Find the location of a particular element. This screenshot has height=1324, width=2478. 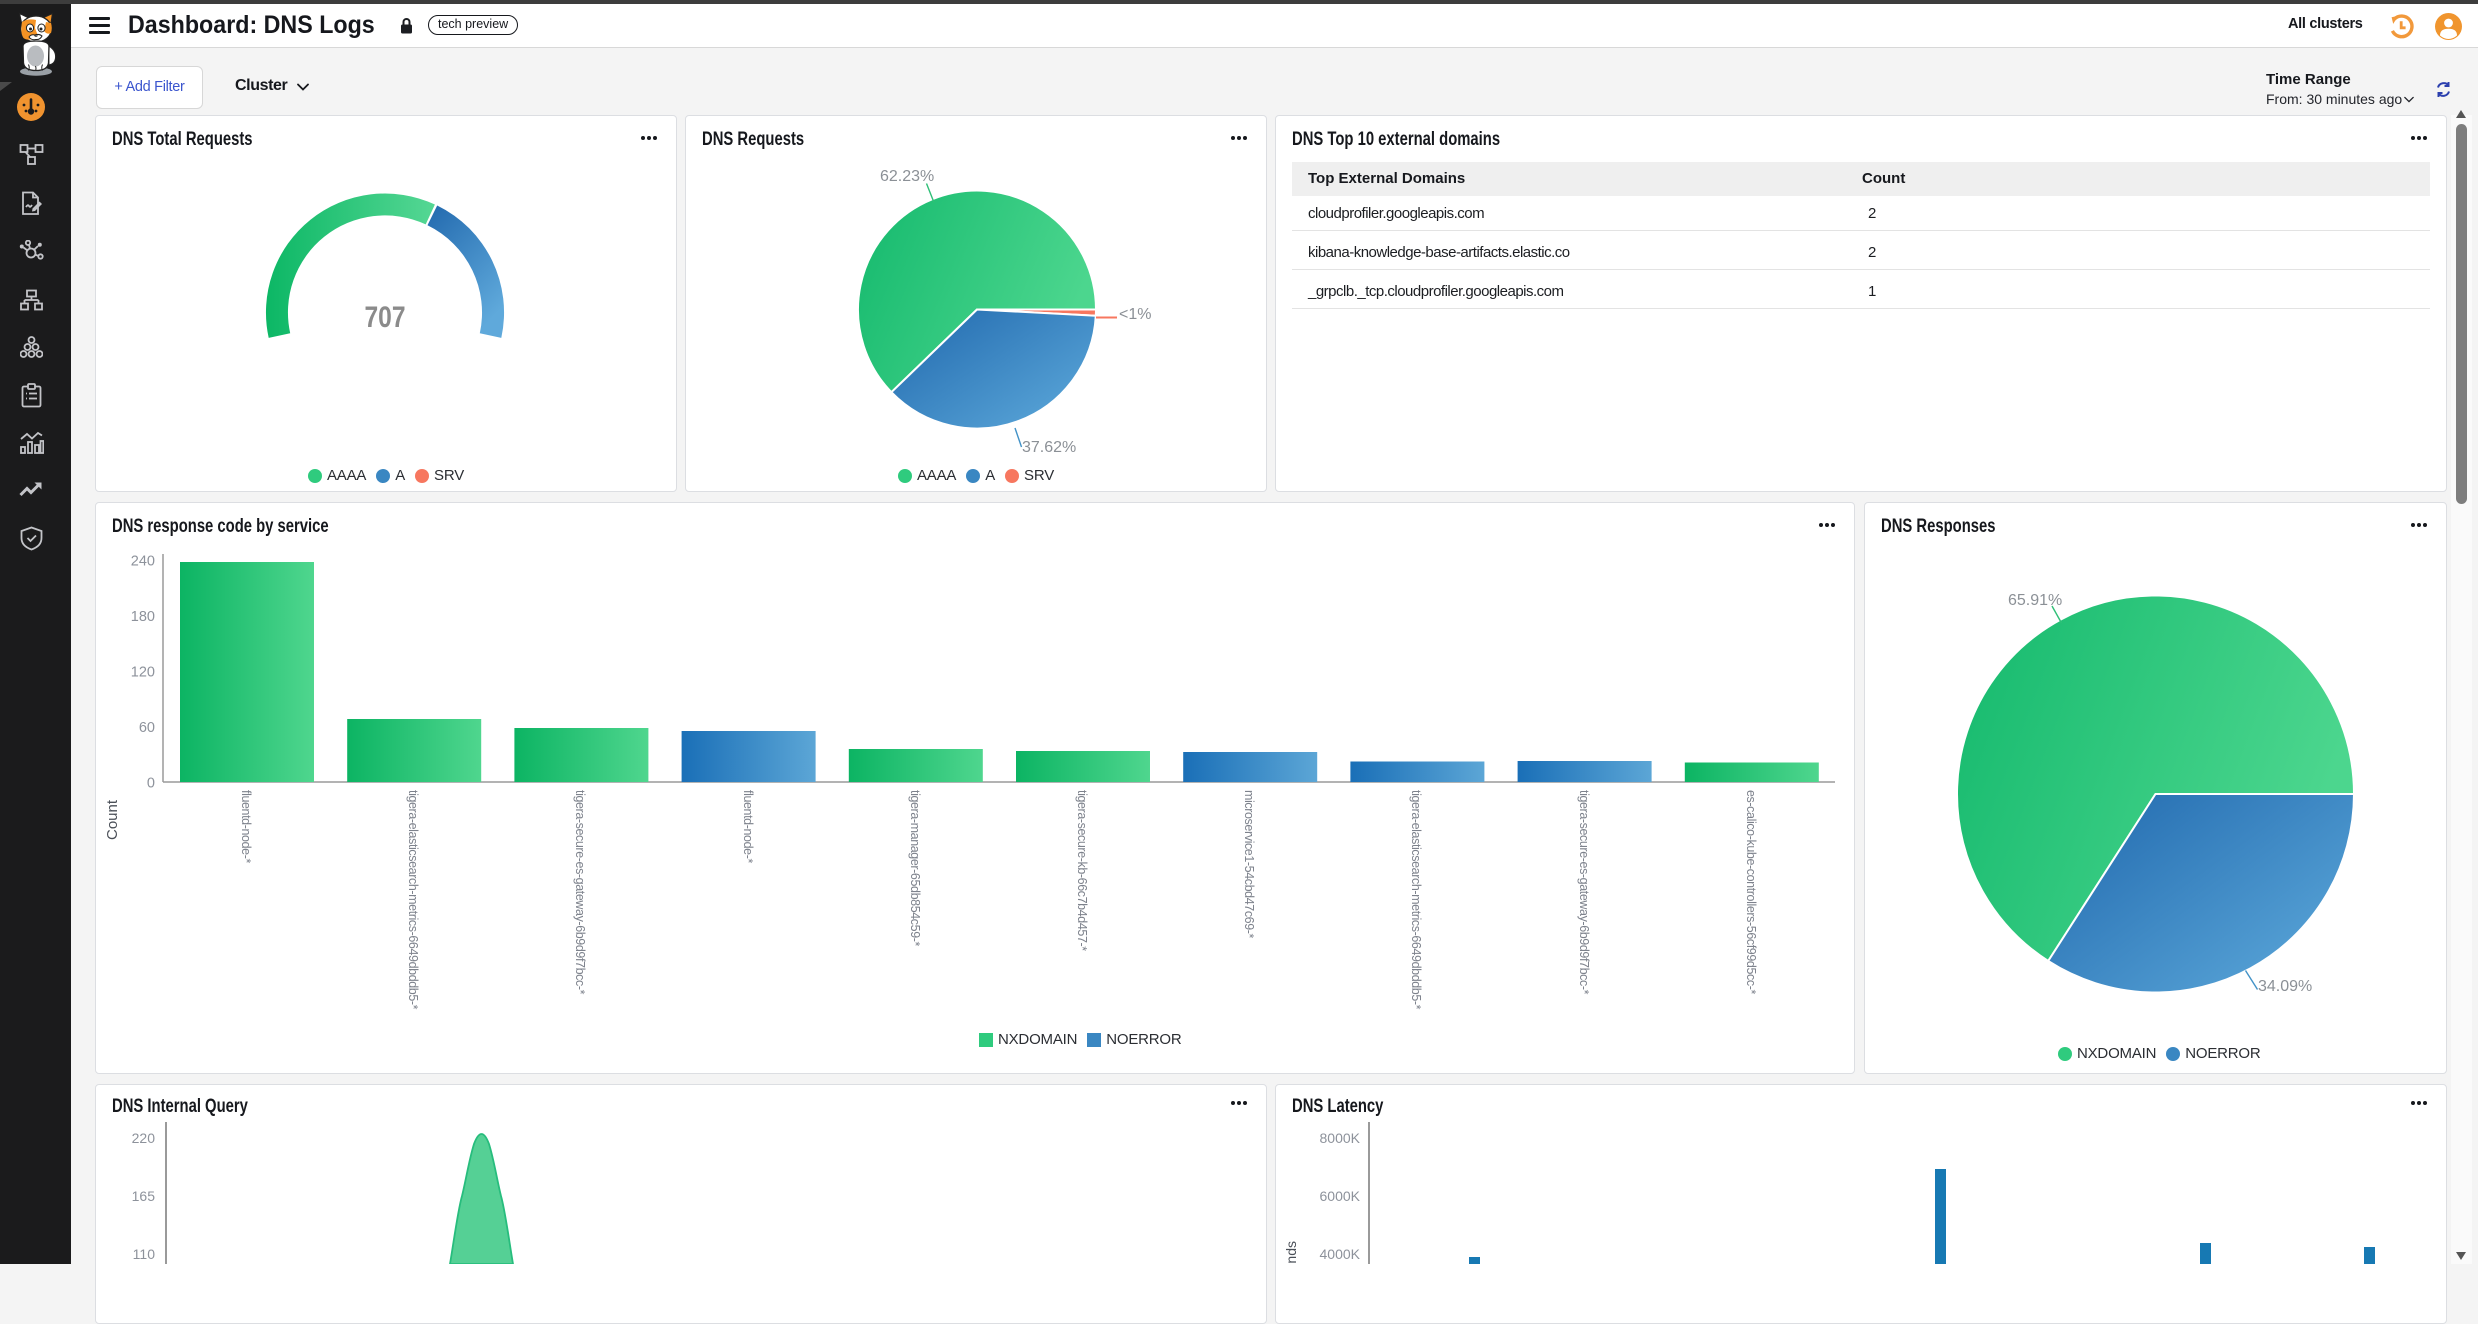

svg-text: 62.23% is located at coordinates (907, 176).